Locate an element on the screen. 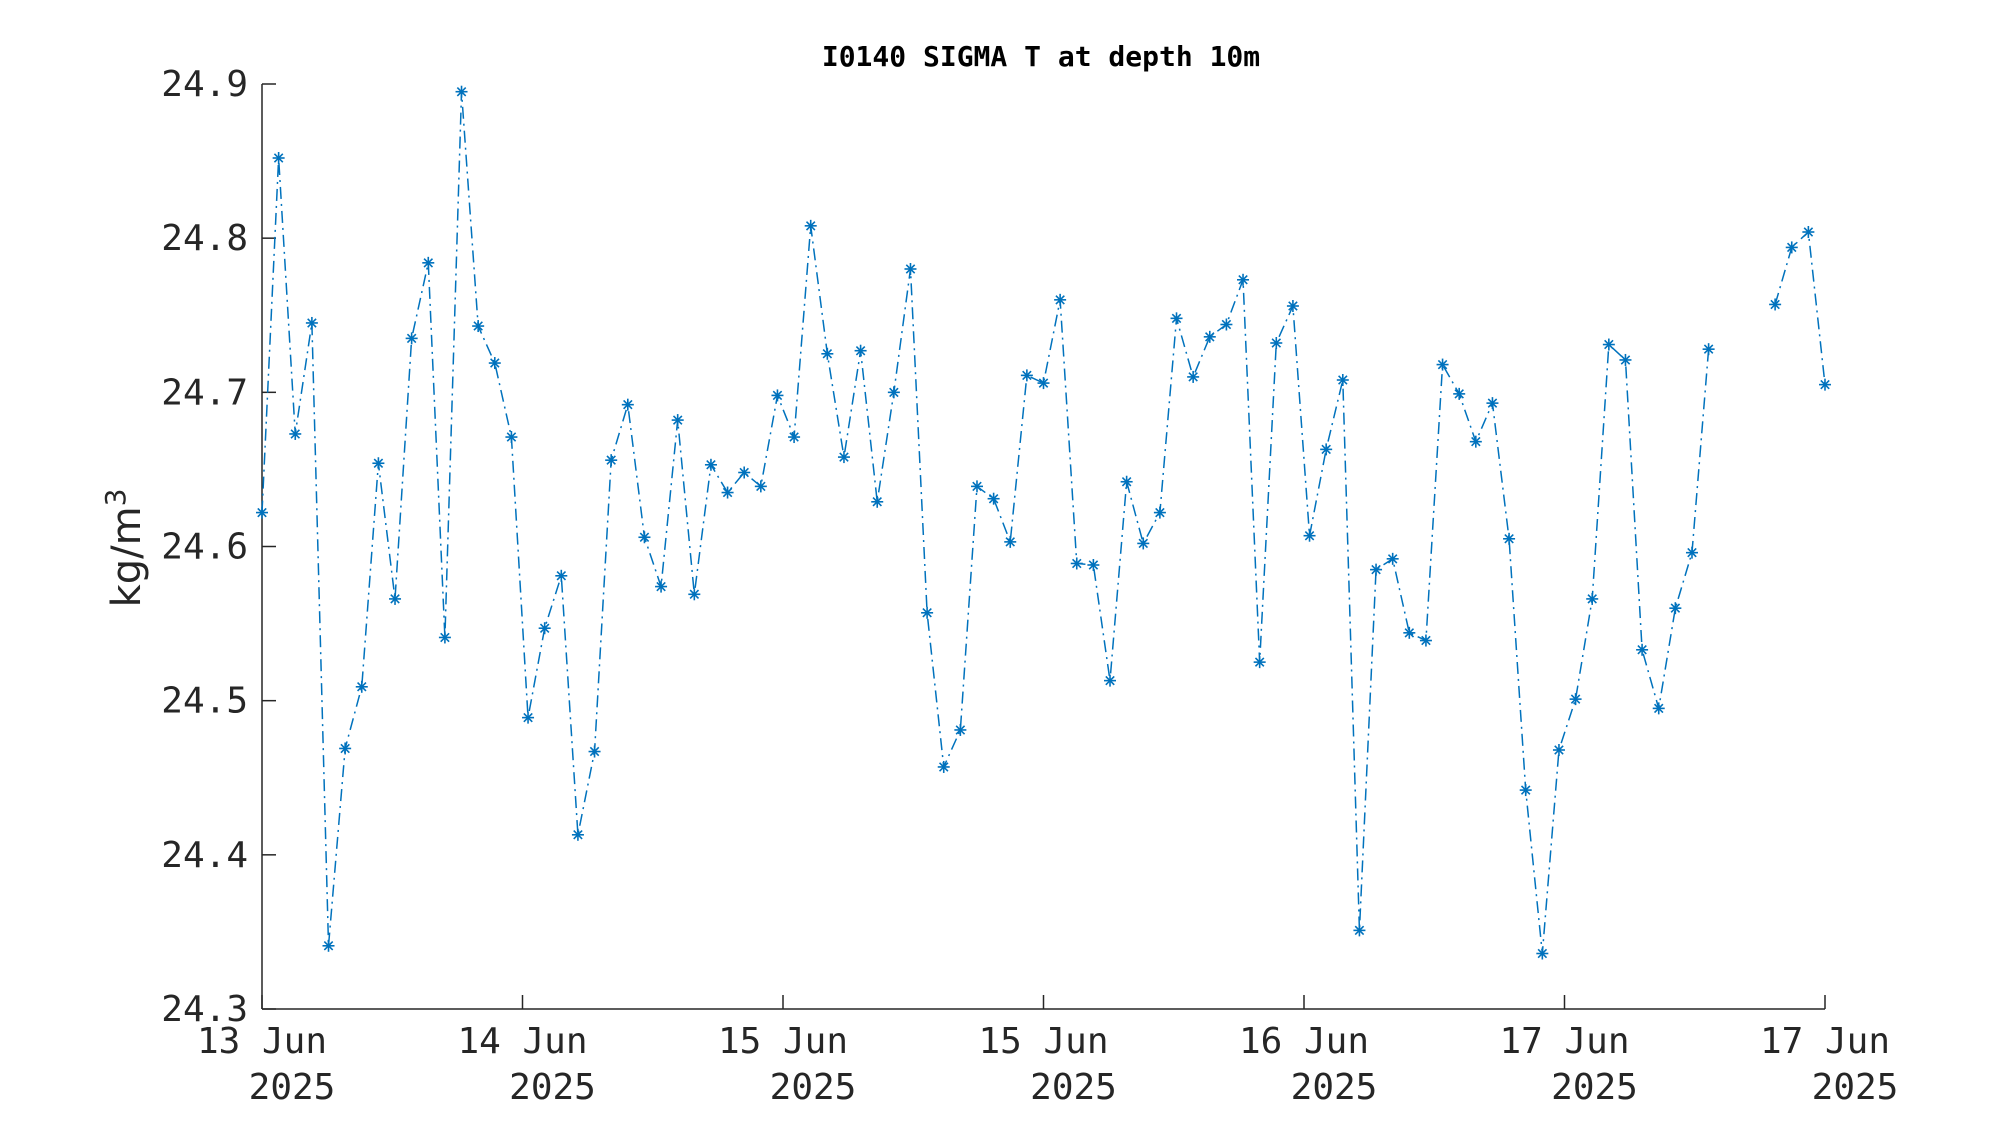 This screenshot has height=1125, width=2000. x-tick-label: 14 Jun is located at coordinates (522, 1041).